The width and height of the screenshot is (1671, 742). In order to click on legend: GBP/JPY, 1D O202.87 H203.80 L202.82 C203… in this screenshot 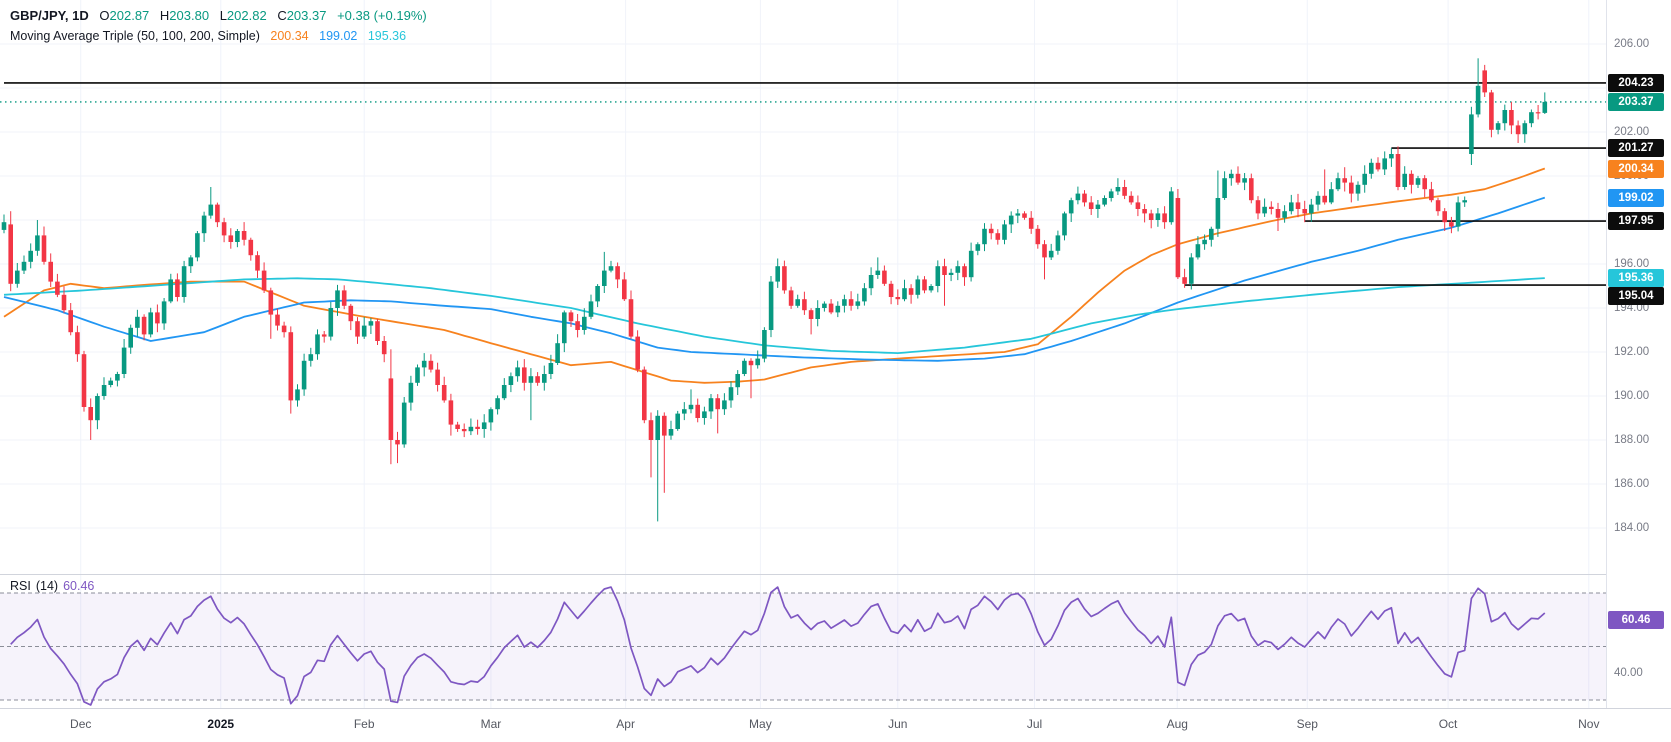, I will do `click(222, 26)`.